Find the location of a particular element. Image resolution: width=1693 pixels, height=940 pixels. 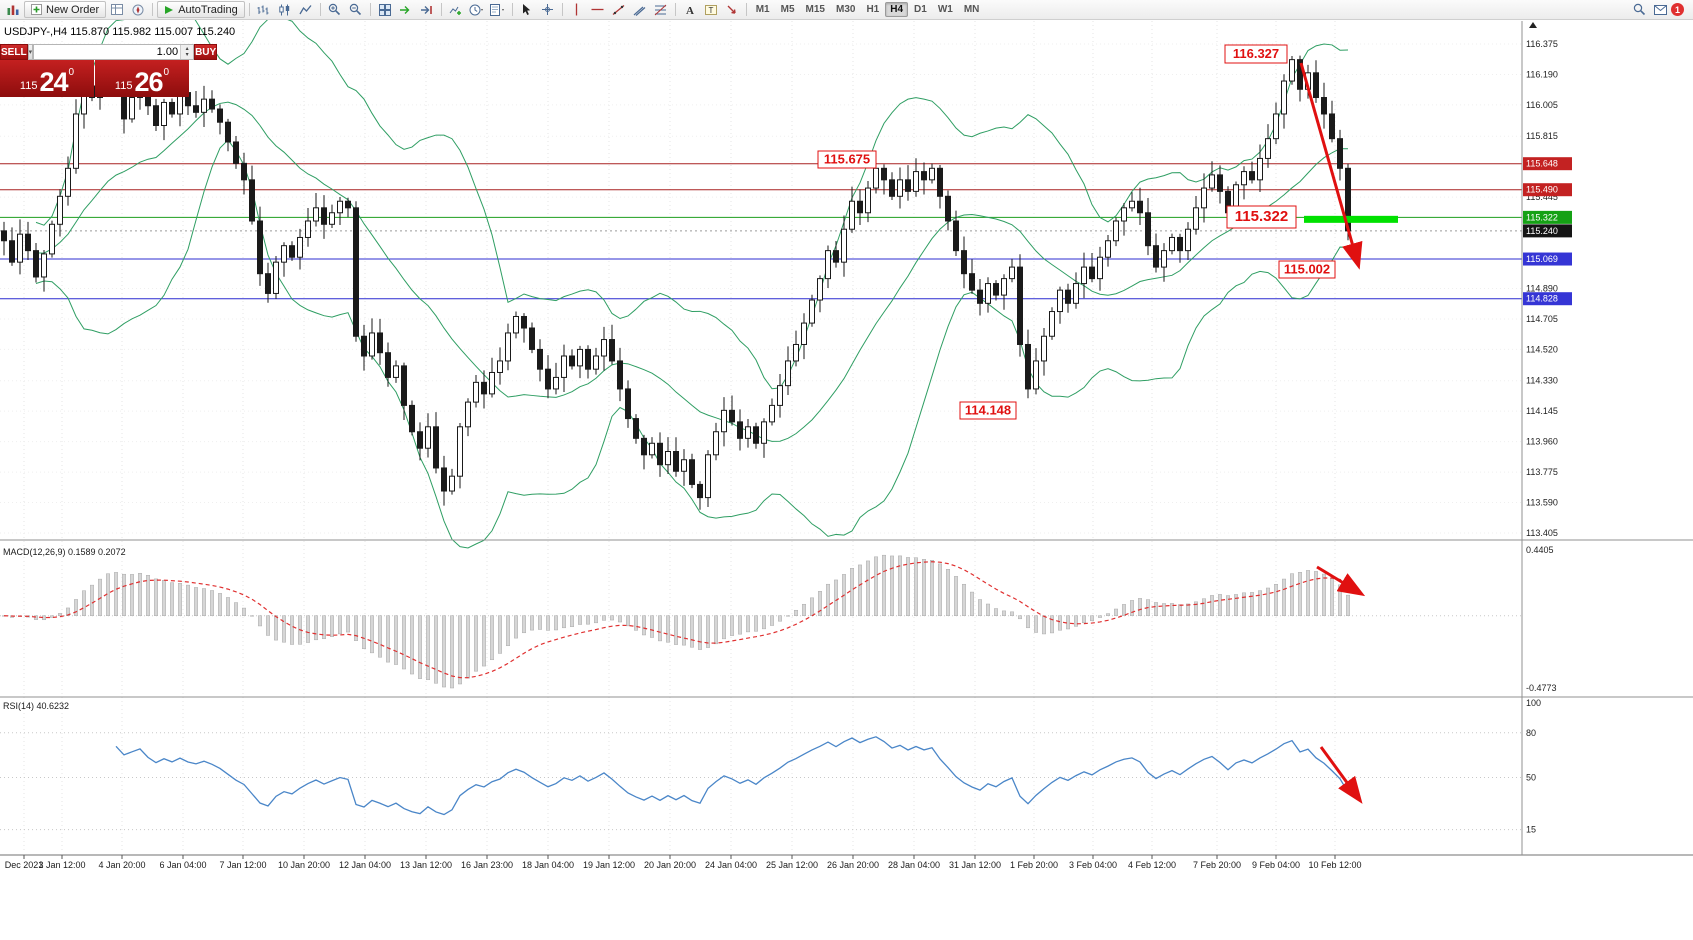

sell-price-big: 24 is located at coordinates (53, 82).